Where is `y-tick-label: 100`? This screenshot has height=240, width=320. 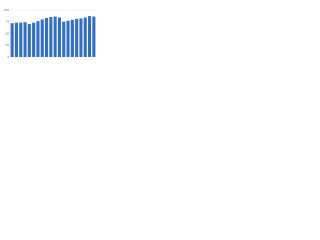 y-tick-label: 100 is located at coordinates (6, 10).